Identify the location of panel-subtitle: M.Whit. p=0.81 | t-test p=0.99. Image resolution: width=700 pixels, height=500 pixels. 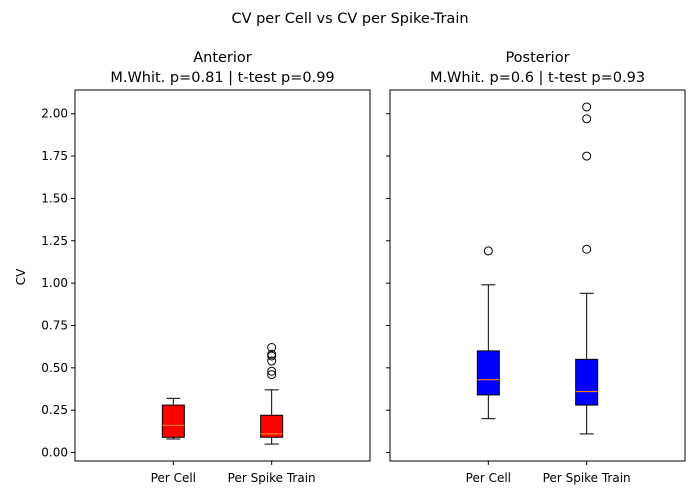
(222, 78).